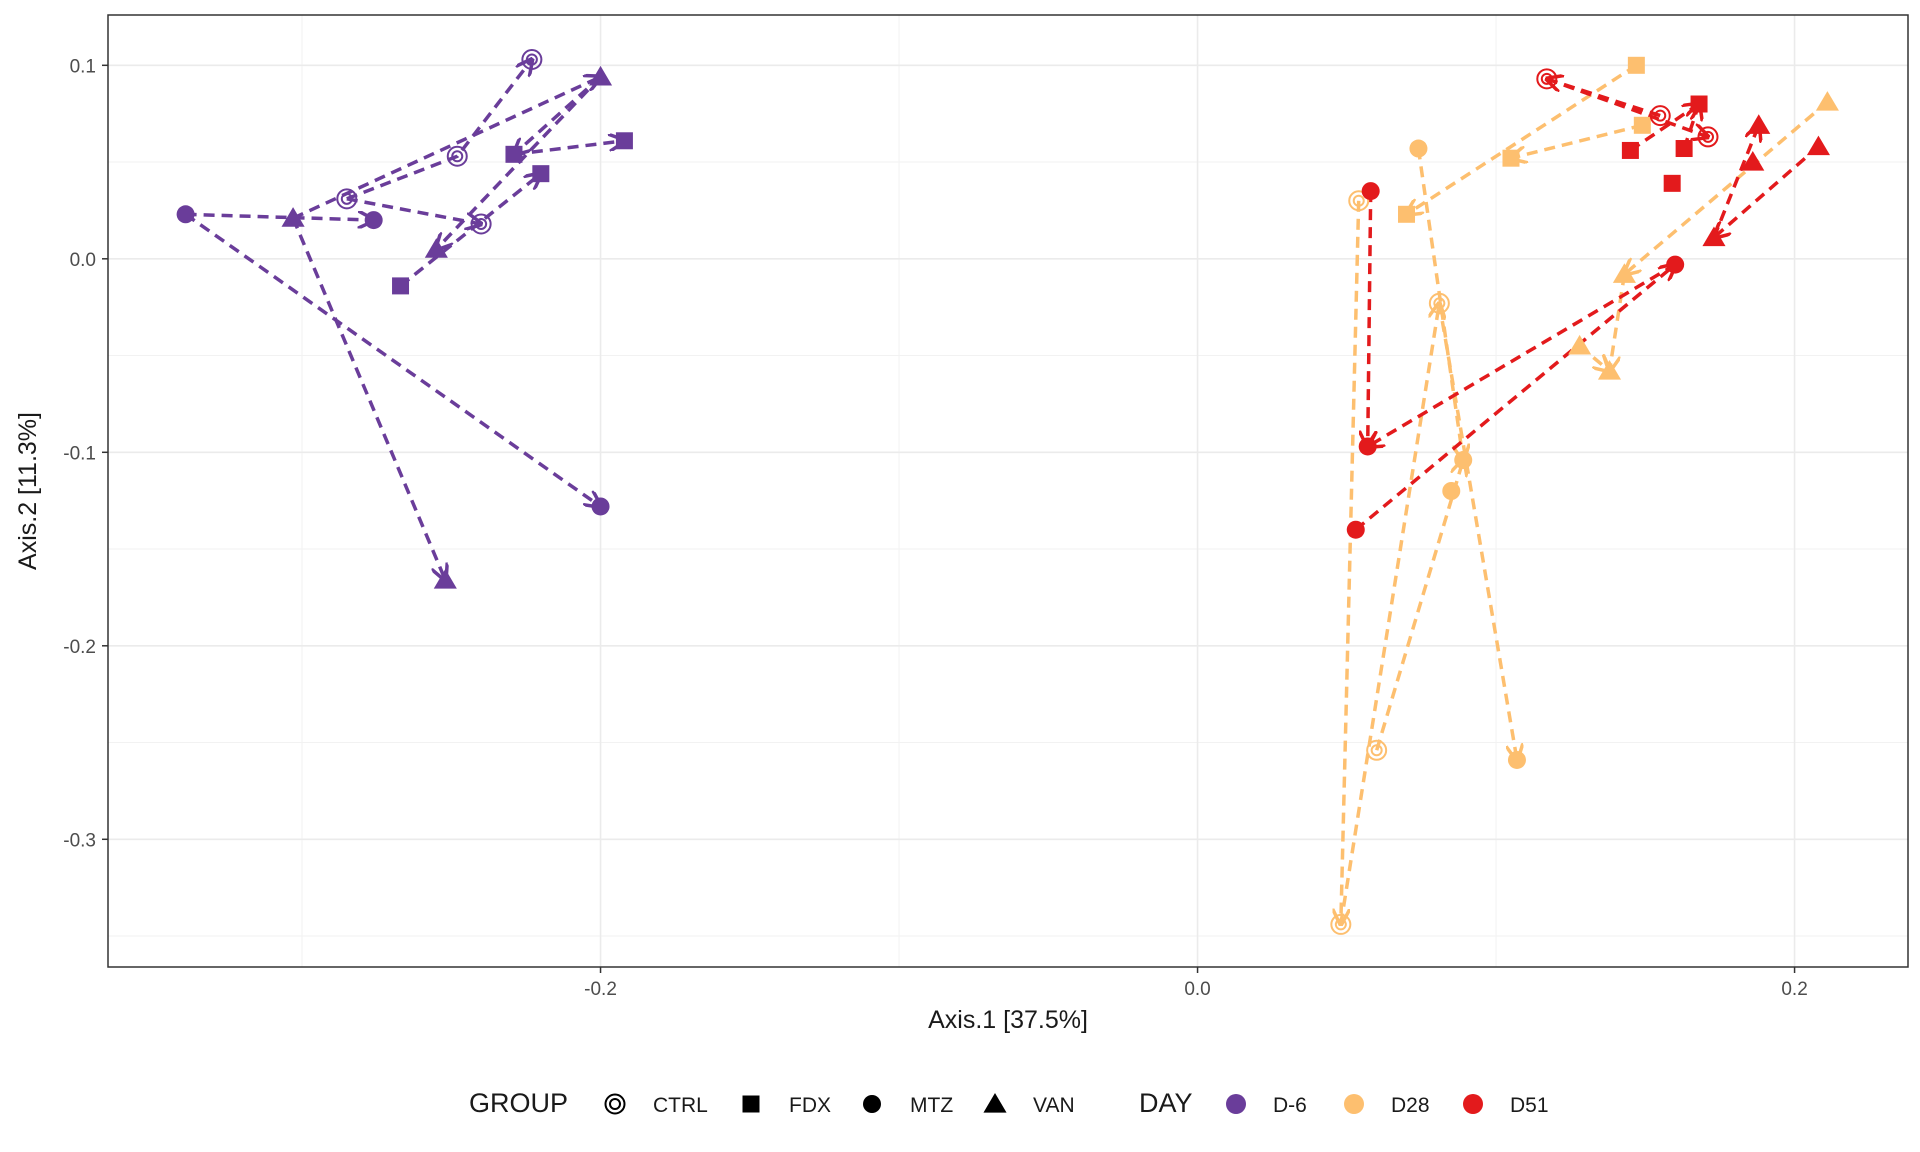  I want to click on x-axis-title: Axis.1 [37.5%], so click(1008, 1020).